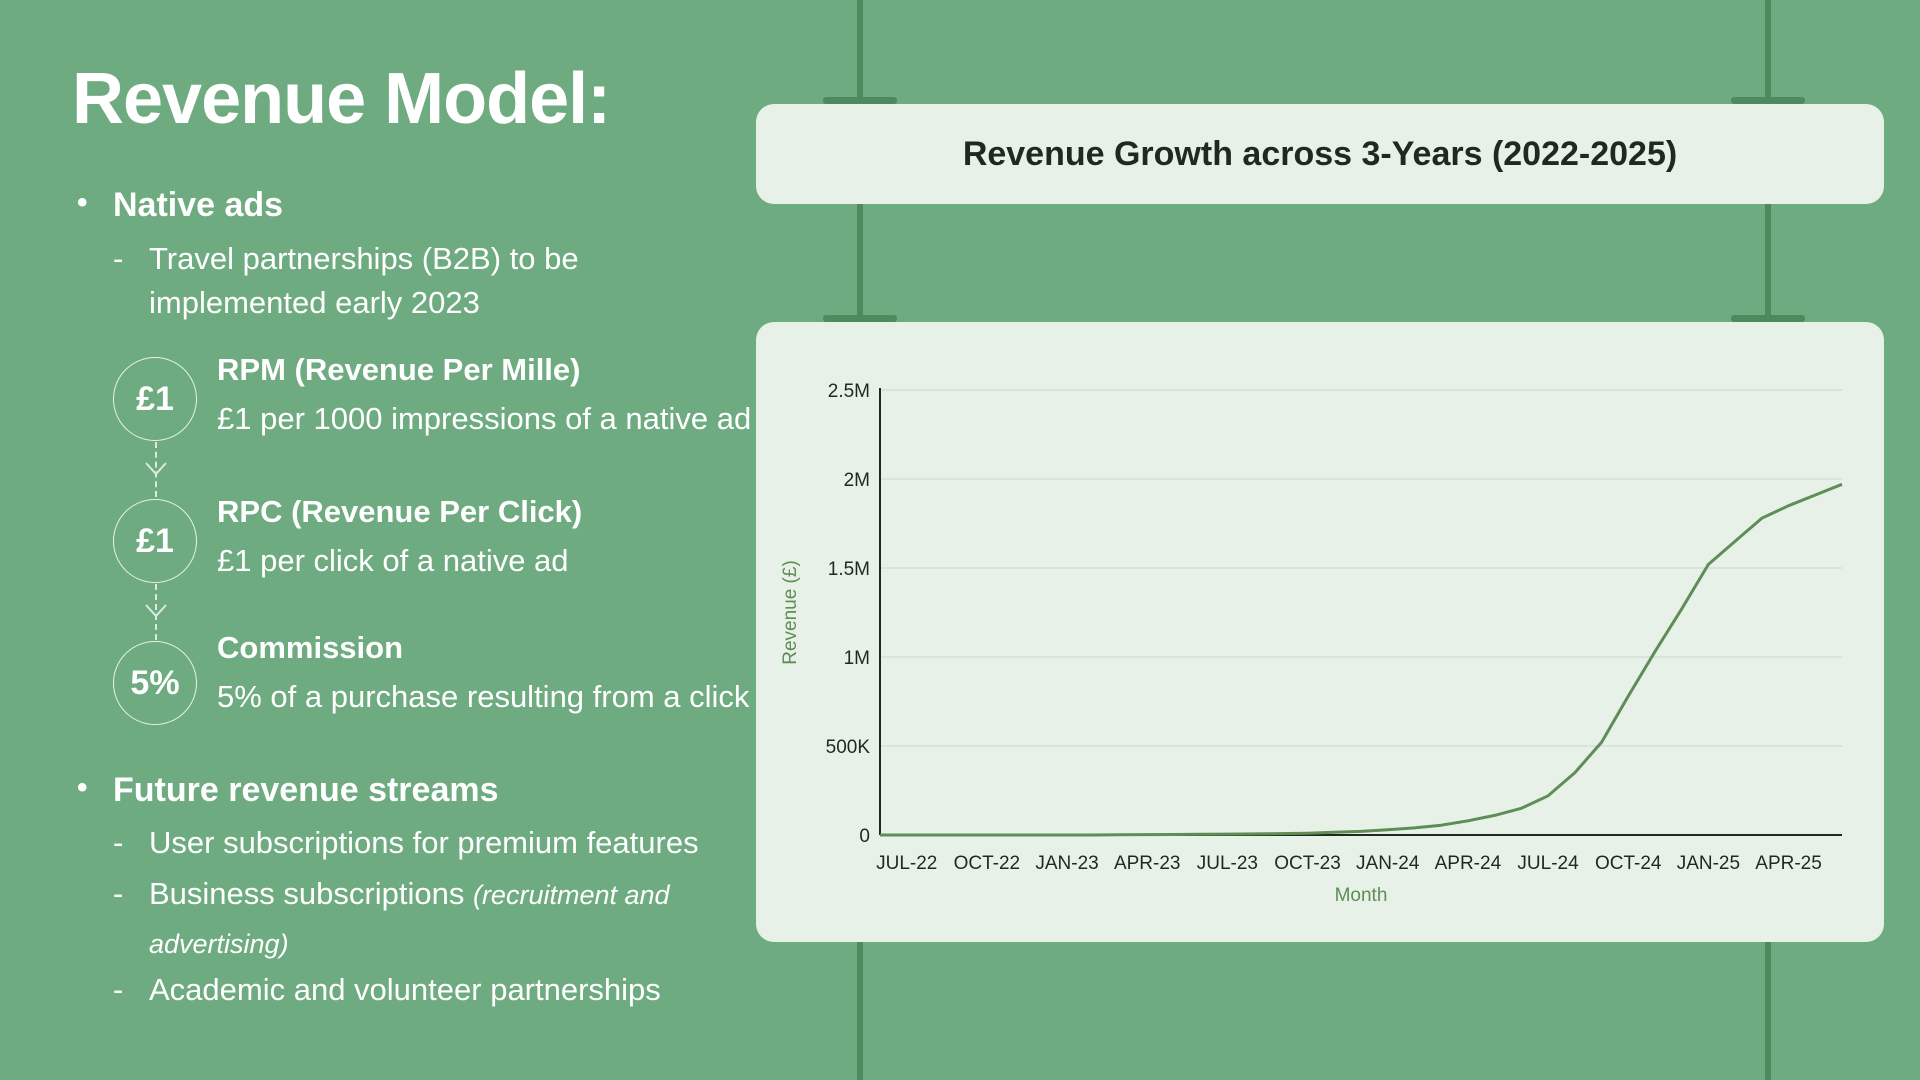  I want to click on y-tick-label: 1.5M, so click(849, 569).